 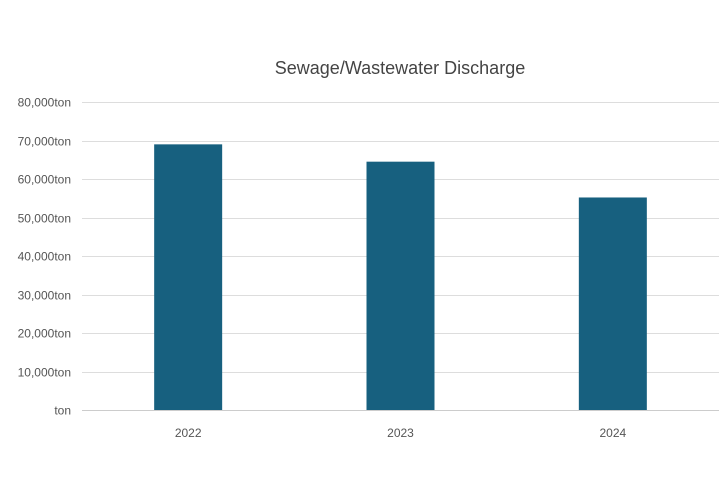 What do you see at coordinates (612, 303) in the screenshot?
I see `bar-2024` at bounding box center [612, 303].